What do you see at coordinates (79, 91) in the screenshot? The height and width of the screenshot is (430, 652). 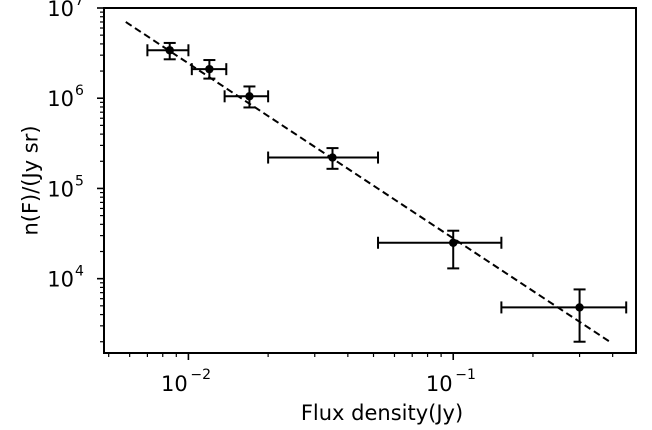 I see `y-tick-exponent: 6` at bounding box center [79, 91].